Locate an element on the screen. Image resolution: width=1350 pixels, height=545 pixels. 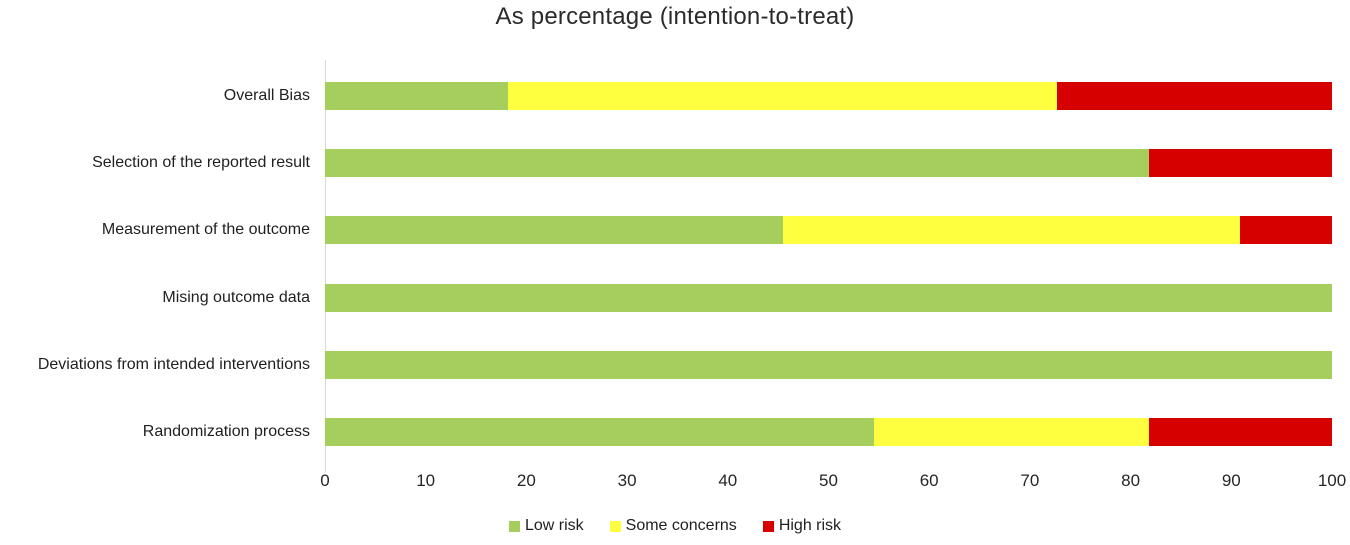
x-axis-tick-label: 30 is located at coordinates (627, 480).